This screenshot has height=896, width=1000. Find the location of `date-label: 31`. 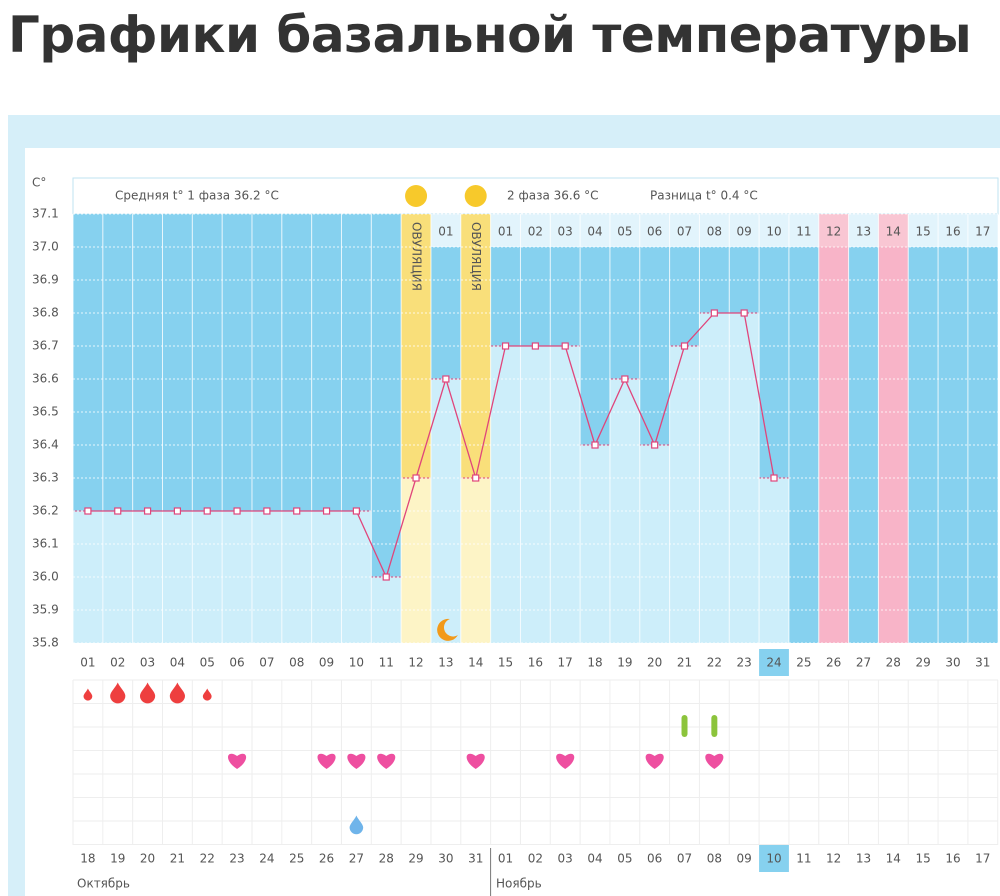

date-label: 31 is located at coordinates (475, 859).